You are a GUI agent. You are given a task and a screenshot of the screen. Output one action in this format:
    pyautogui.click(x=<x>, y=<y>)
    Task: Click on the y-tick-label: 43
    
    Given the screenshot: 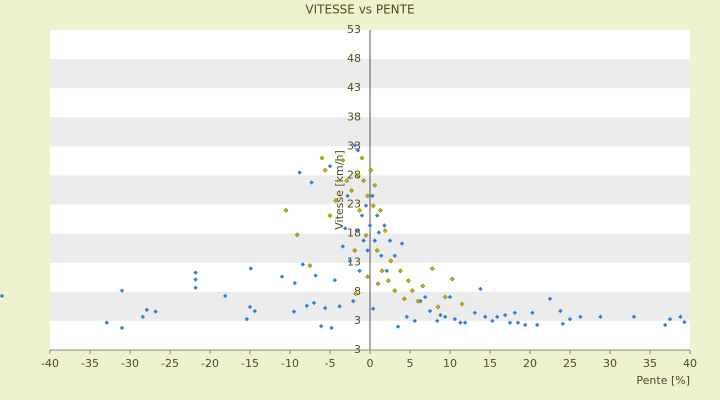 What is the action you would take?
    pyautogui.click(x=354, y=87)
    